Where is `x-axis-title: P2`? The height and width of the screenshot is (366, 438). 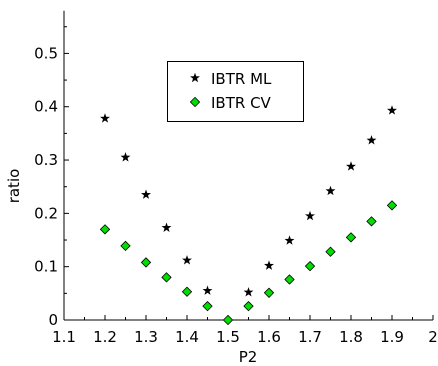
x-axis-title: P2 is located at coordinates (248, 357).